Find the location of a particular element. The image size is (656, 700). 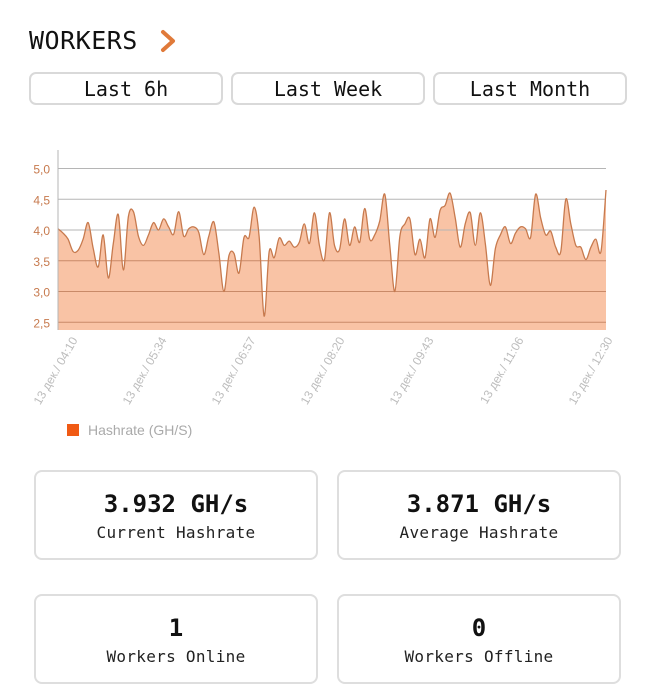

average-hashrate-label: Average Hashrate is located at coordinates (479, 532).